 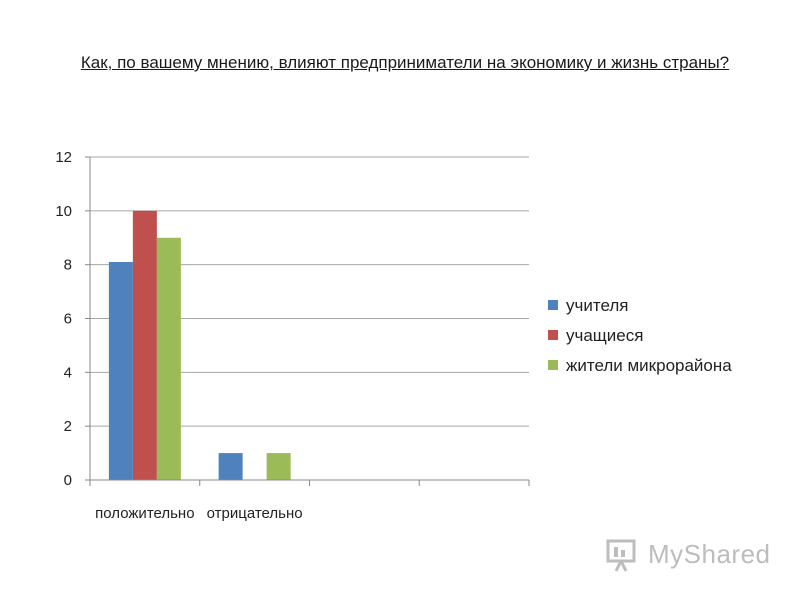 I want to click on legend-label: жители микрорайона, so click(x=649, y=365).